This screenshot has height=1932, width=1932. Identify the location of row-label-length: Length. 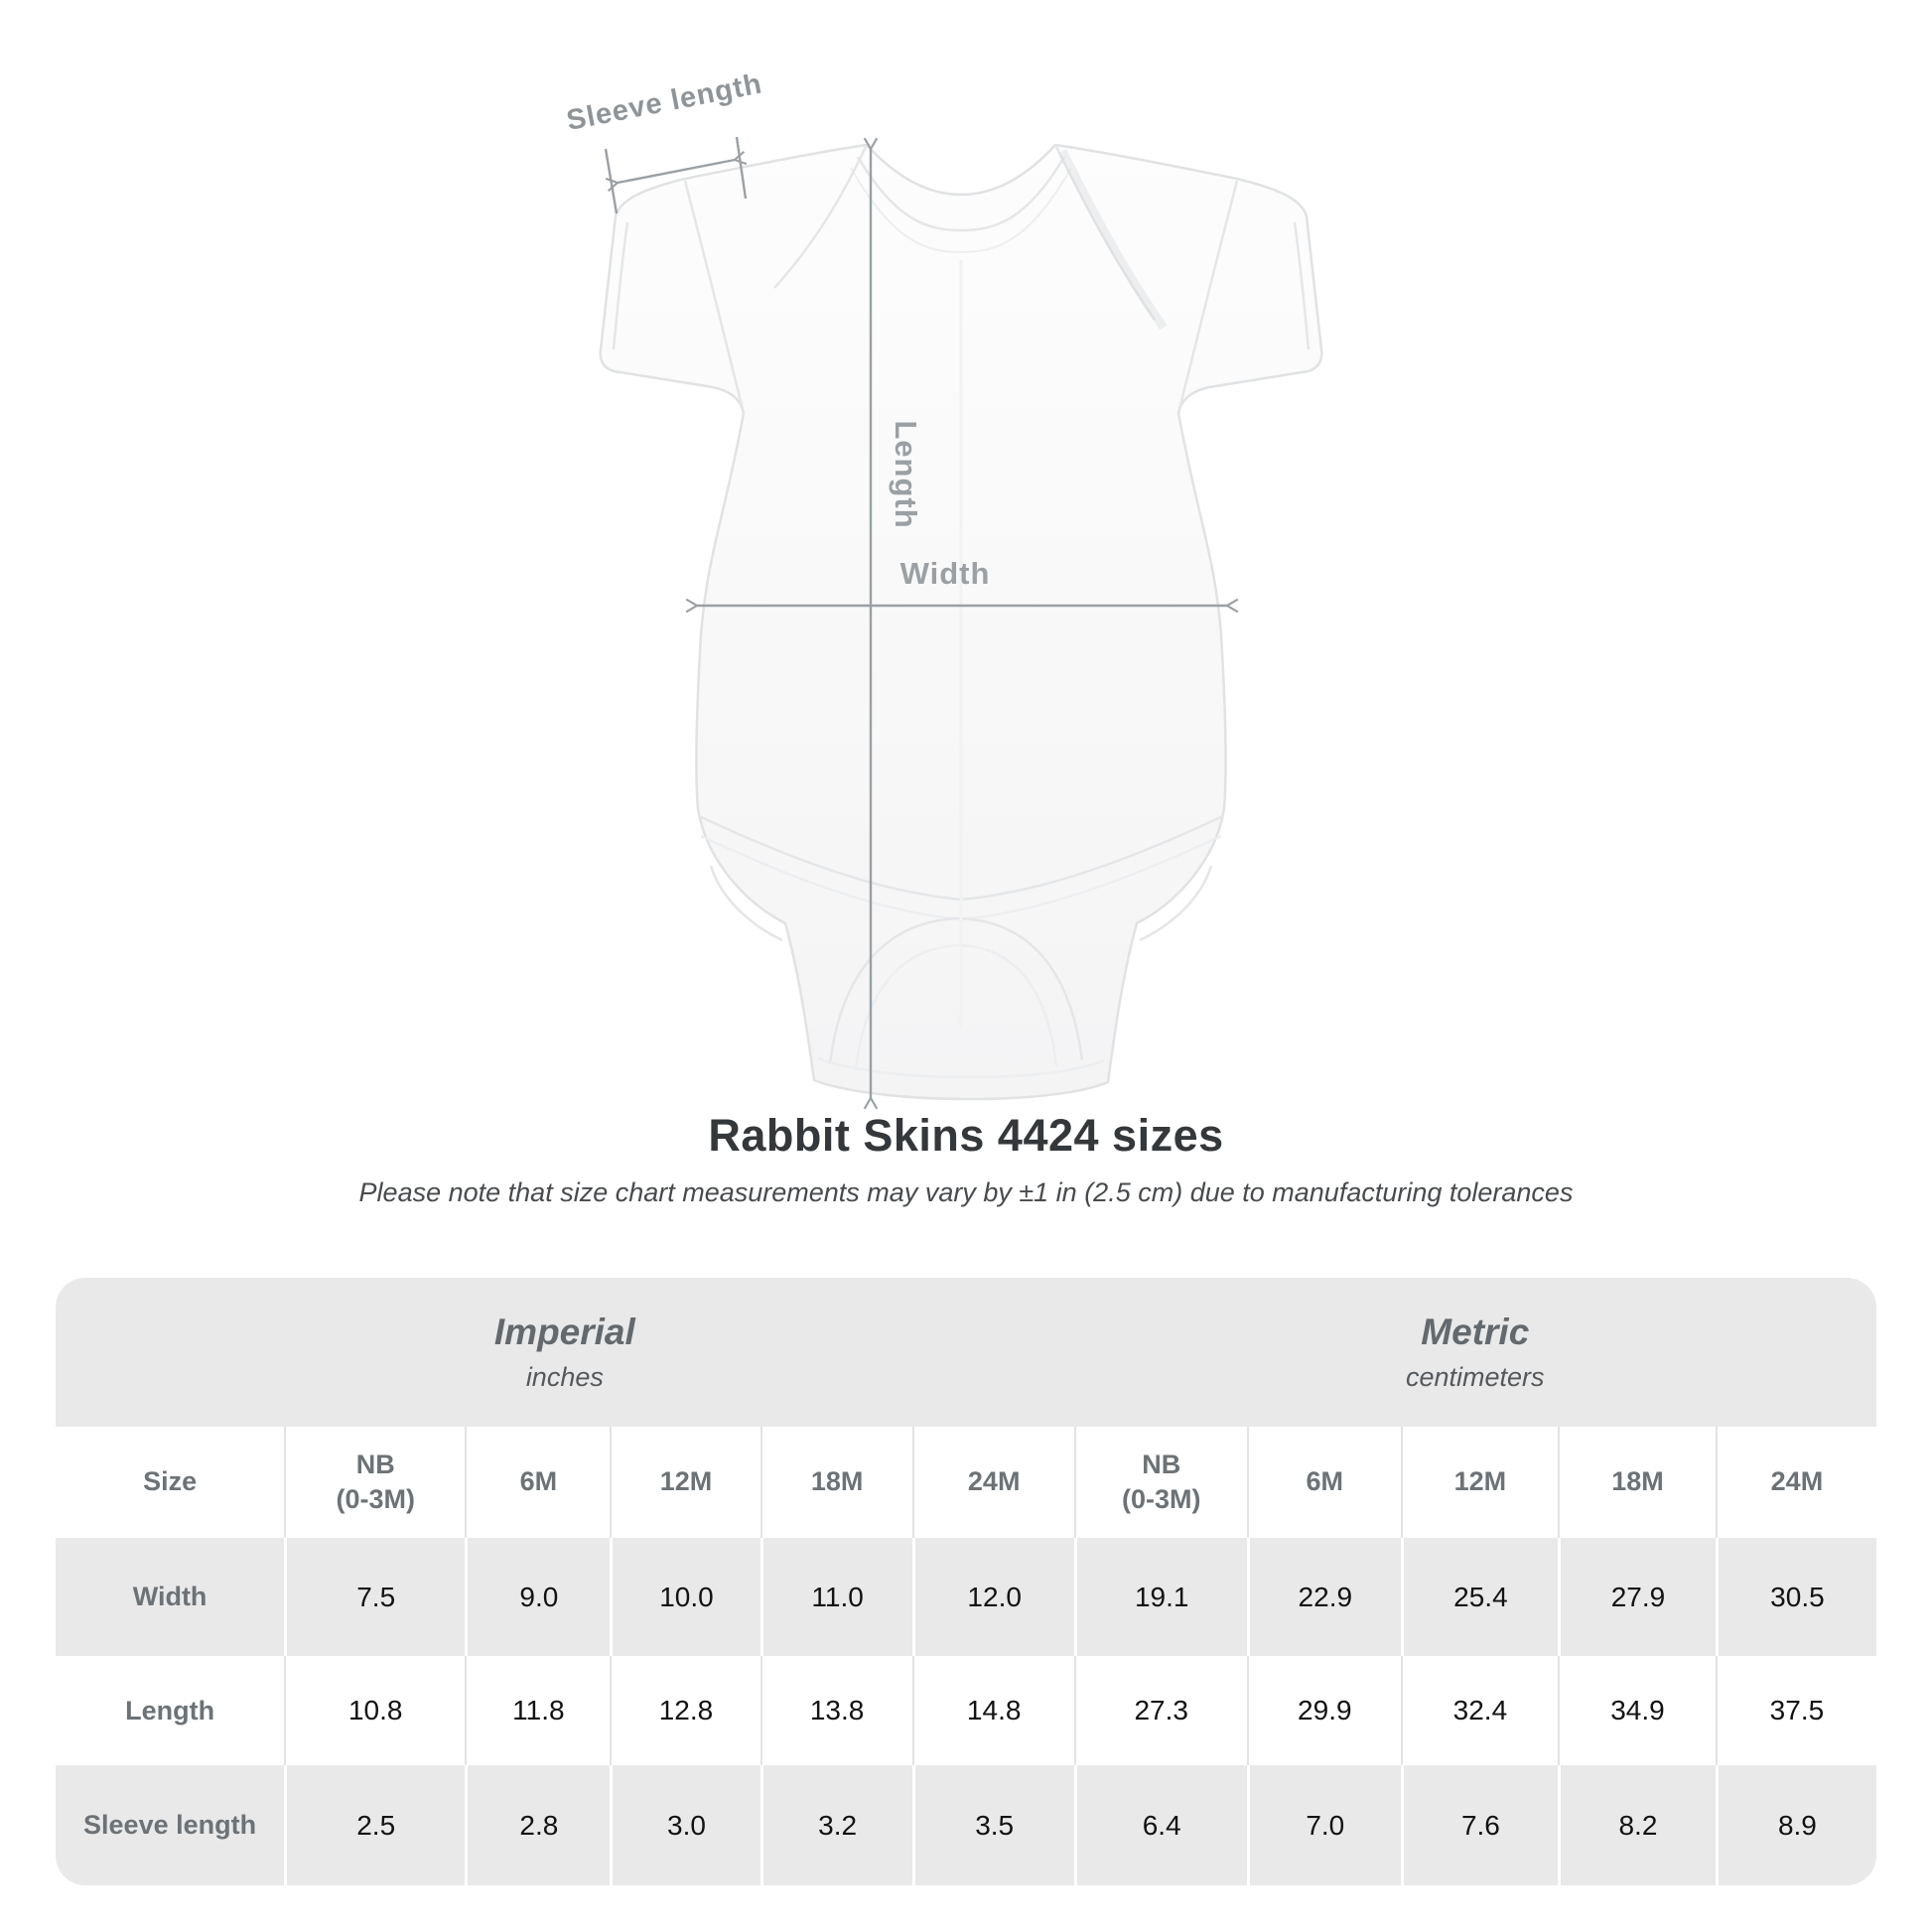
(170, 1711).